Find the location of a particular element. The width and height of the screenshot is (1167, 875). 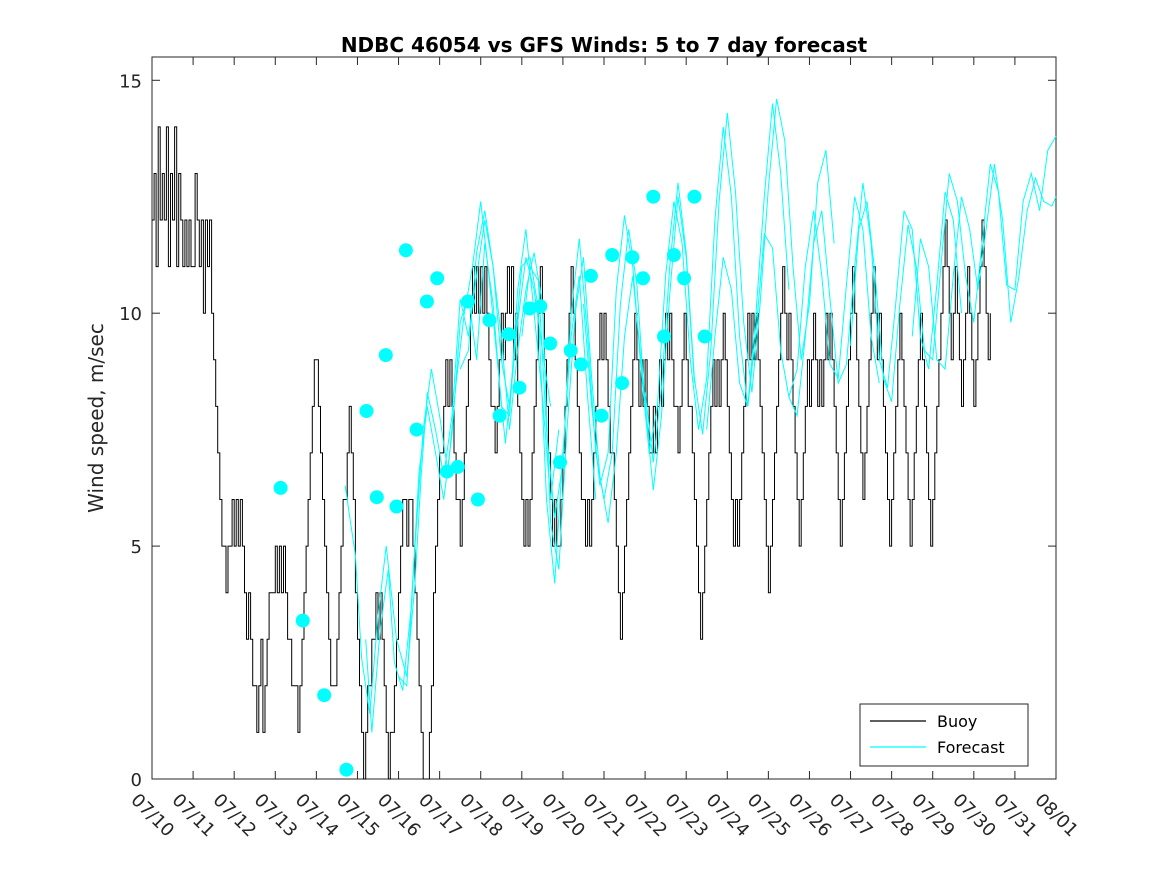

y-tick-label: 5 is located at coordinates (136, 547).